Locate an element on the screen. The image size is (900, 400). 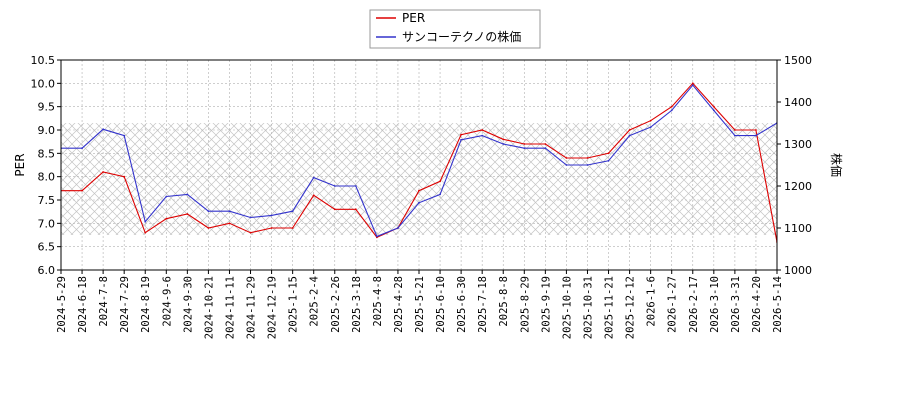
legend: PER サンコーテクノの株価 is located at coordinates (455, 29).